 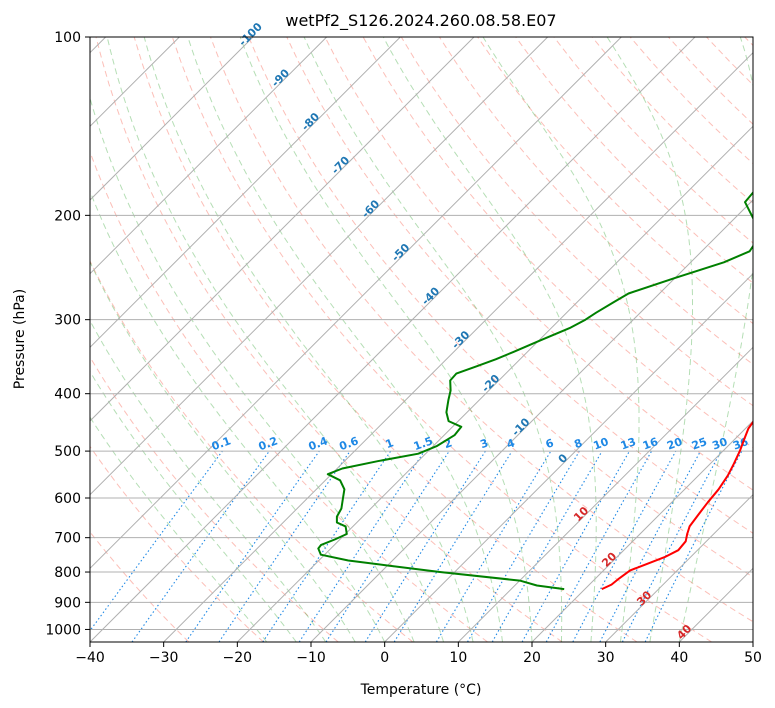 What do you see at coordinates (67, 499) in the screenshot?
I see `y-tick-label: 600` at bounding box center [67, 499].